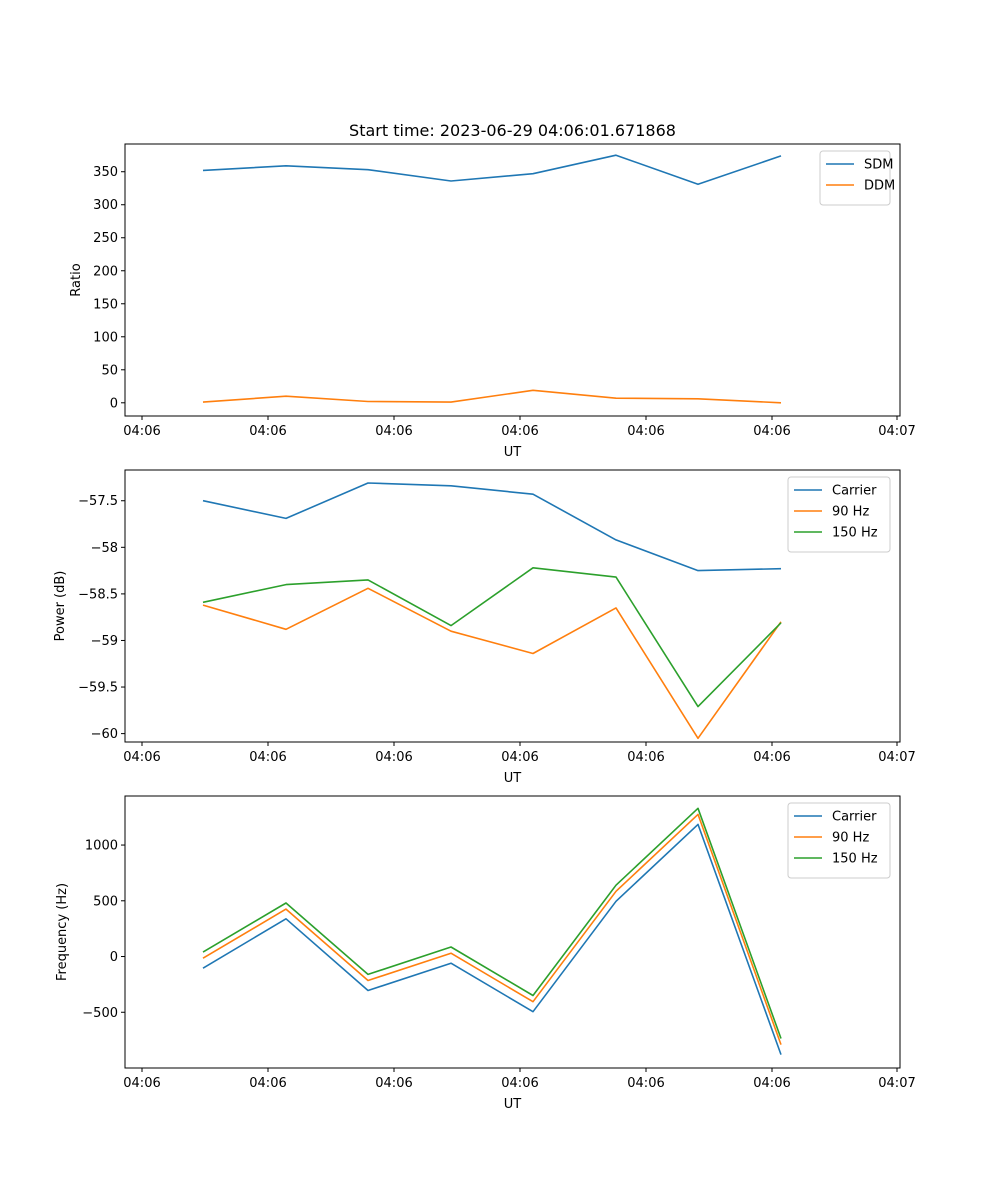 This screenshot has width=1000, height=1200. Describe the element at coordinates (62, 932) in the screenshot. I see `panel-3-y-axis-label: Frequency (Hz)` at that location.